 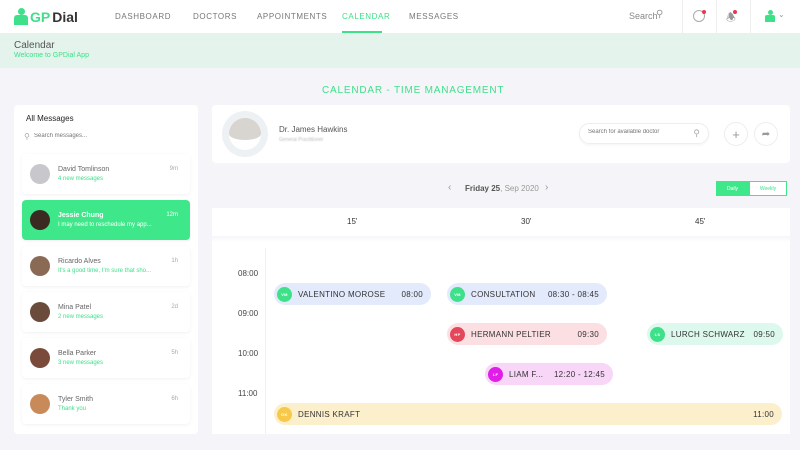 I want to click on date-rest: , Sep 2020, so click(x=519, y=188).